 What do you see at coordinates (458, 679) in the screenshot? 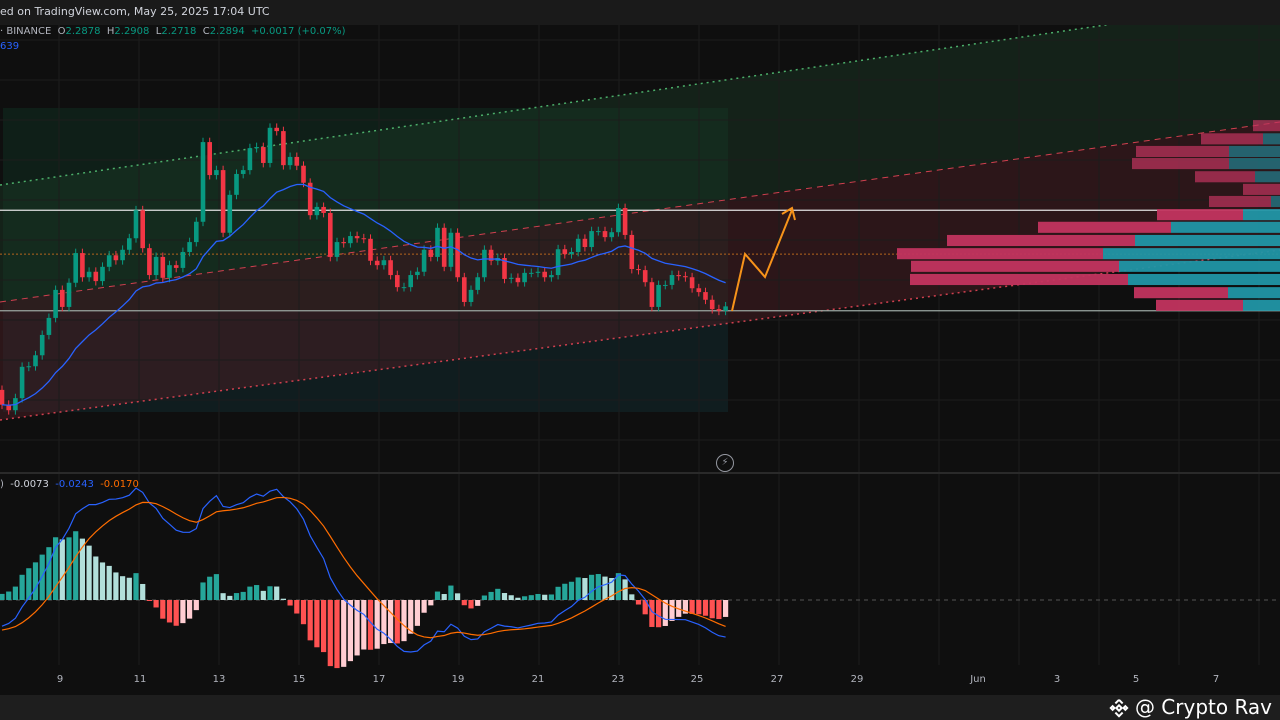
I see `time-axis-label: 19` at bounding box center [458, 679].